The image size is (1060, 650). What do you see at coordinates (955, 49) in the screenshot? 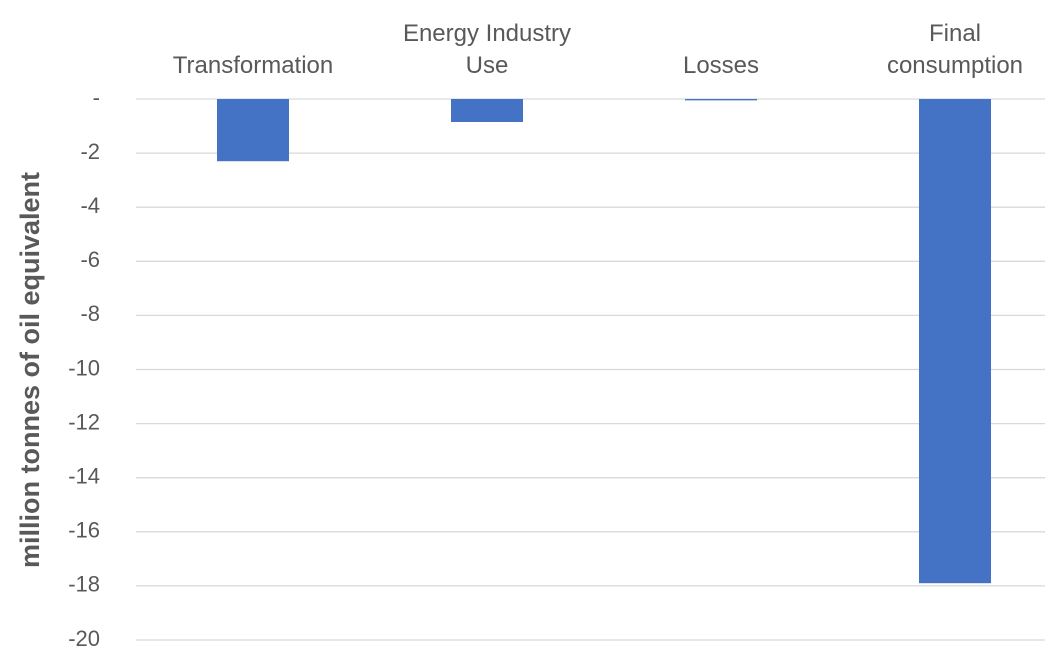
I see `x-tick-label: Final consumption` at bounding box center [955, 49].